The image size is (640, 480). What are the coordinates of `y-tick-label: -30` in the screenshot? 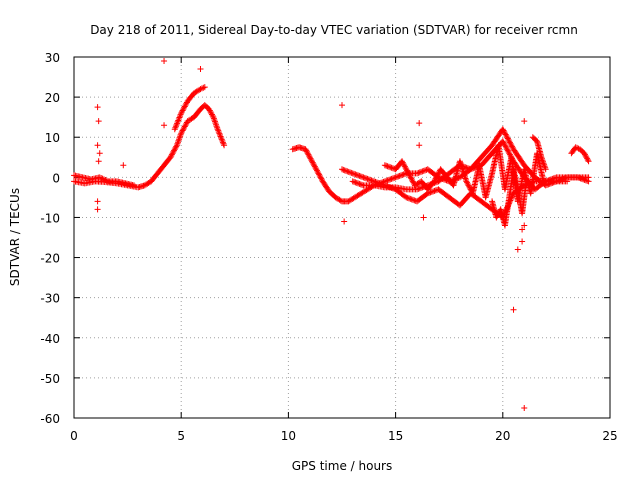 It's located at (50, 299).